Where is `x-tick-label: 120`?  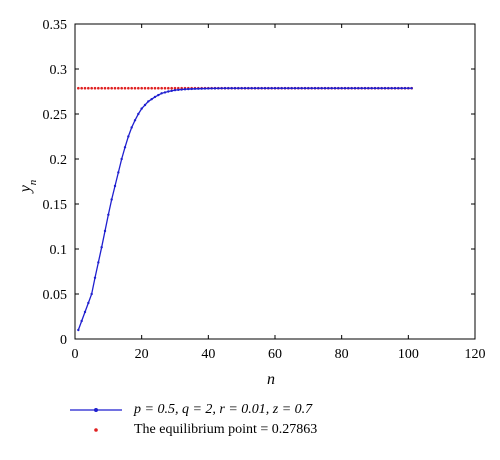
x-tick-label: 120 is located at coordinates (475, 354).